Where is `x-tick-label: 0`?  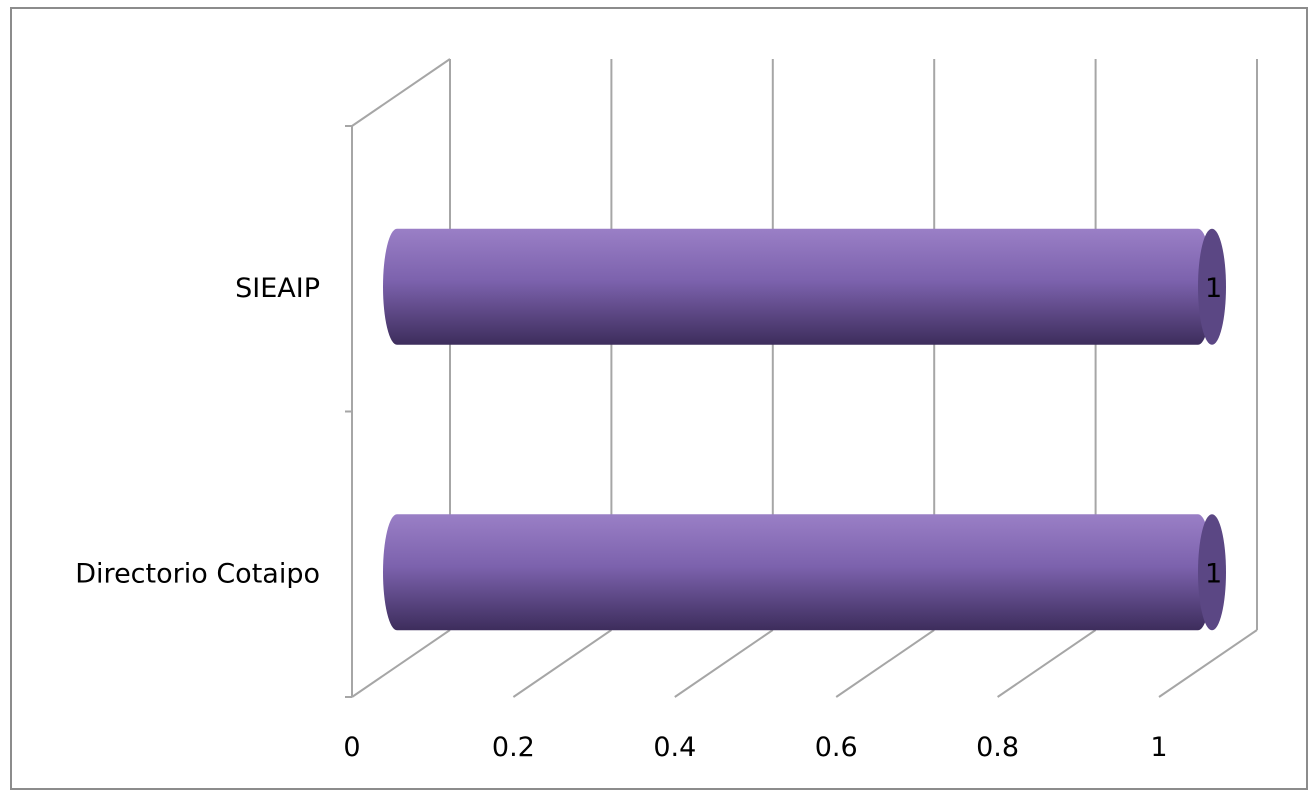 x-tick-label: 0 is located at coordinates (351, 747).